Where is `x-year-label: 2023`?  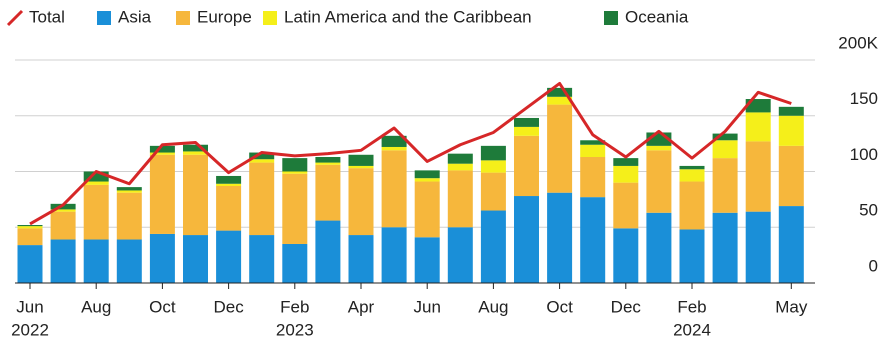
x-year-label: 2023 is located at coordinates (295, 329).